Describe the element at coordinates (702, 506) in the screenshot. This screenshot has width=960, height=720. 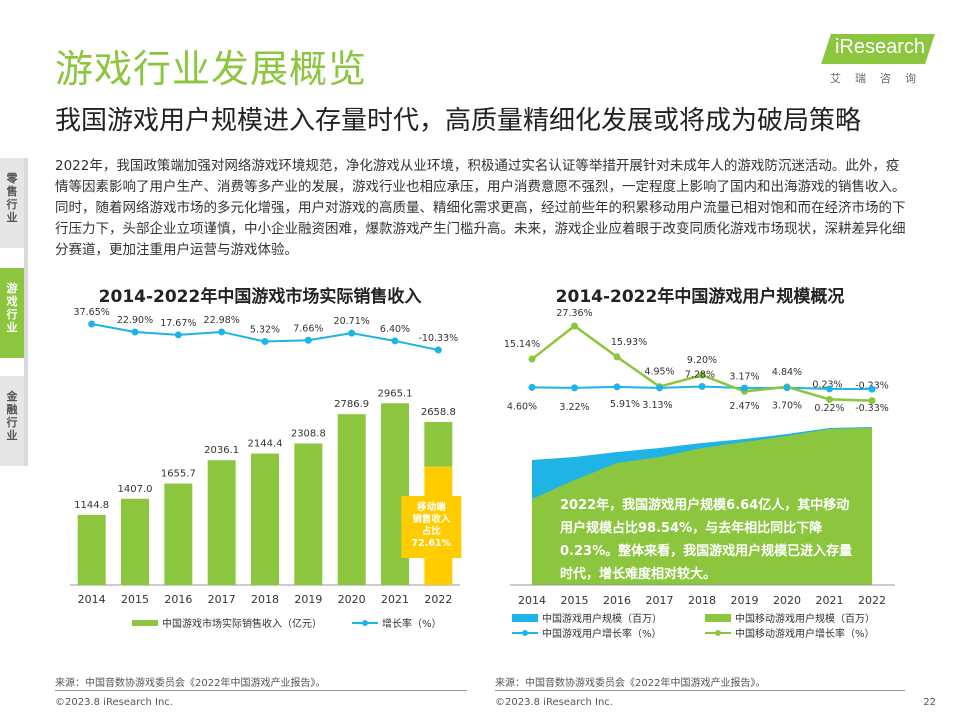
I see `area-mobile-users` at that location.